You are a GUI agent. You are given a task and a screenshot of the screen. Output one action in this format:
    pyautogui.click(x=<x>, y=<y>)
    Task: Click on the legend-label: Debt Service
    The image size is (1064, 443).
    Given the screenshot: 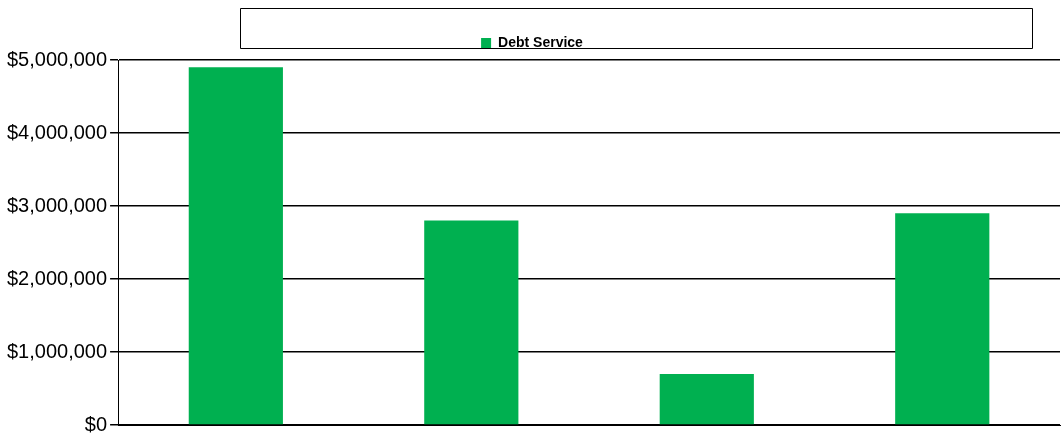 What is the action you would take?
    pyautogui.click(x=541, y=41)
    